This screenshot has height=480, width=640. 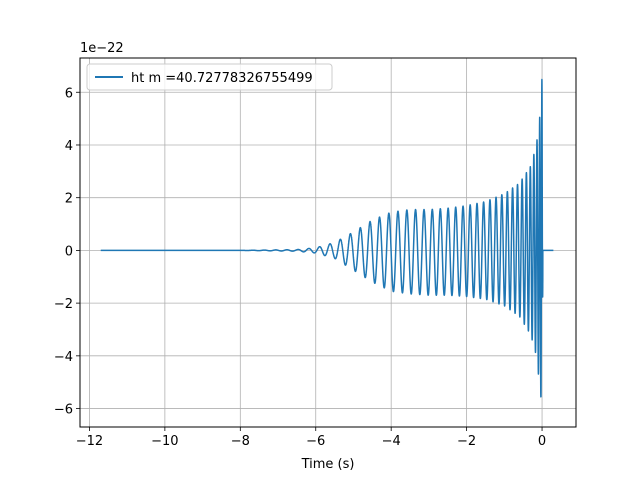 What do you see at coordinates (391, 441) in the screenshot?
I see `x-tick-label: −4` at bounding box center [391, 441].